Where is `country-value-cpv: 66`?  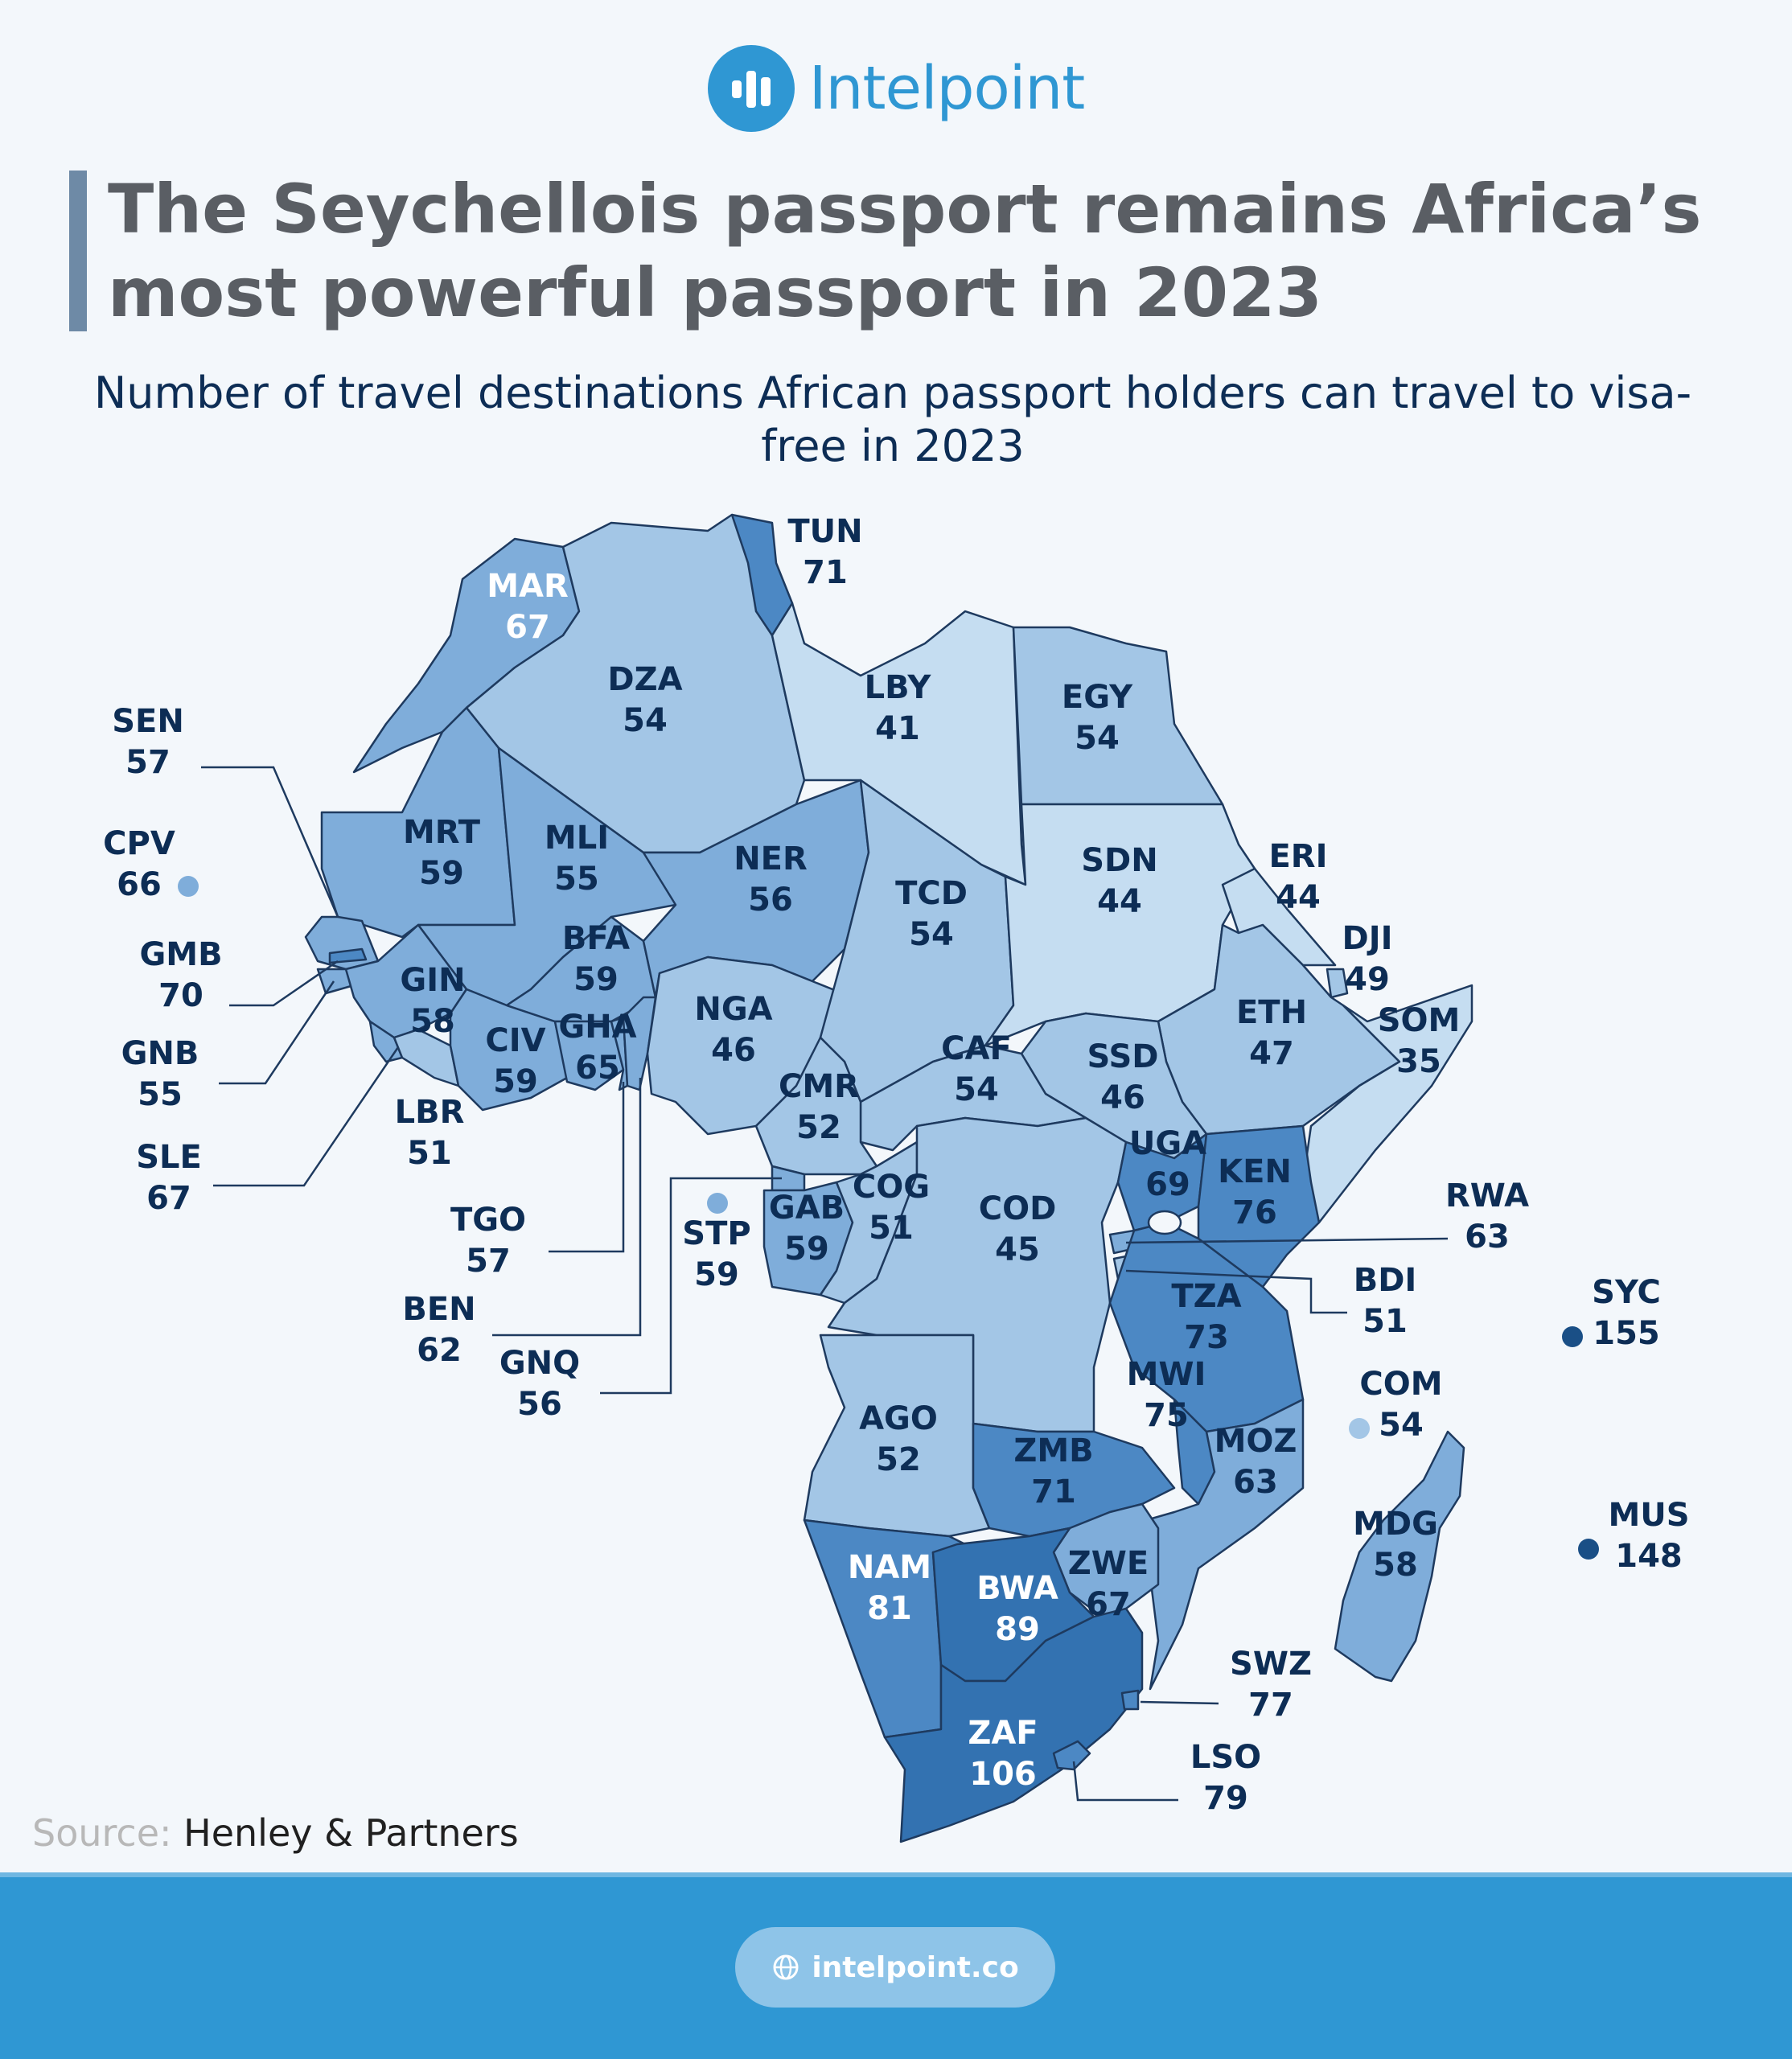 country-value-cpv: 66 is located at coordinates (139, 884).